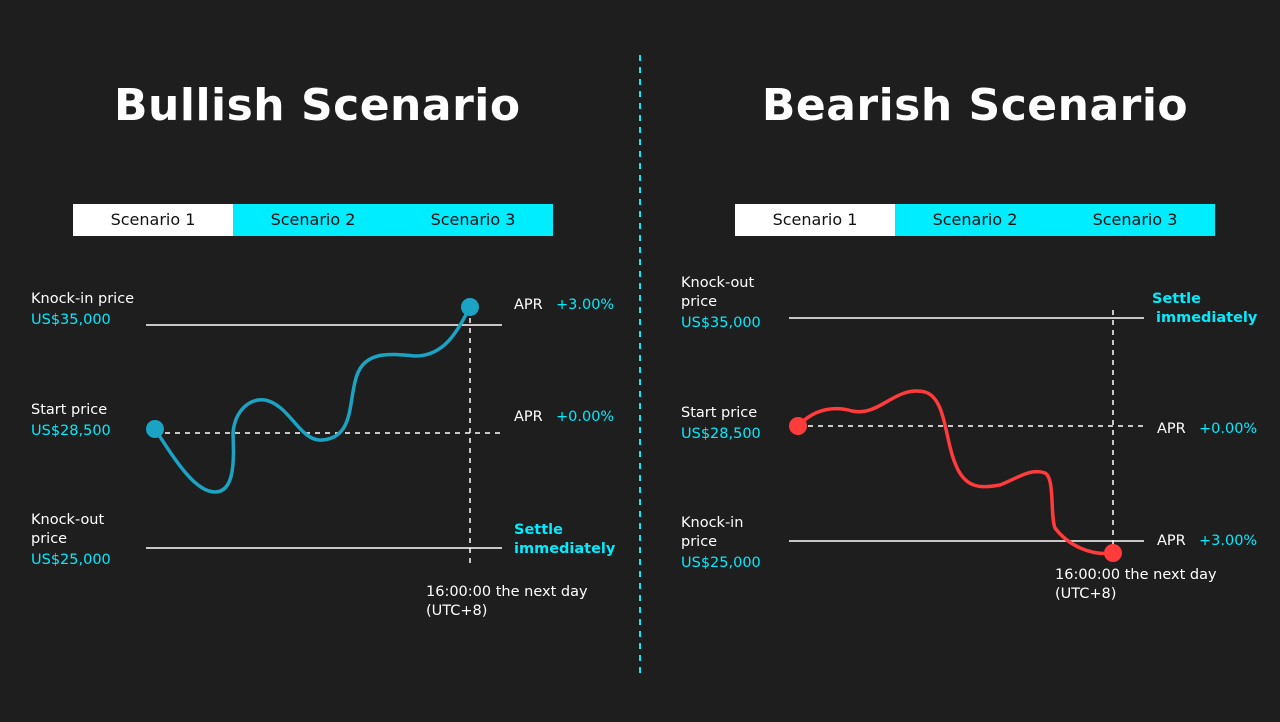  I want to click on bearish-time-line-2: (UTC+8), so click(1086, 594).